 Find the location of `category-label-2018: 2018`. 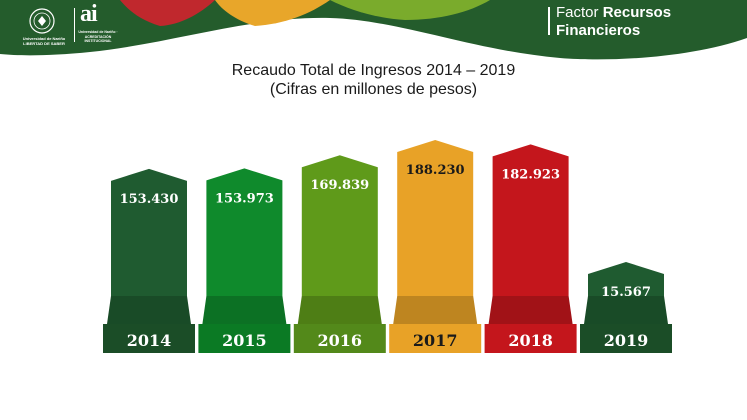

category-label-2018: 2018 is located at coordinates (530, 340).